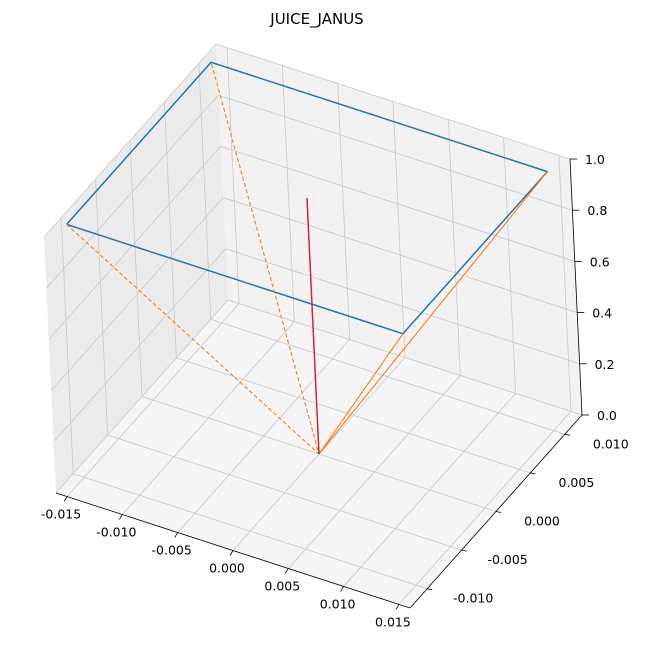 The height and width of the screenshot is (658, 645). I want to click on z-tick-label: 0.6, so click(600, 261).